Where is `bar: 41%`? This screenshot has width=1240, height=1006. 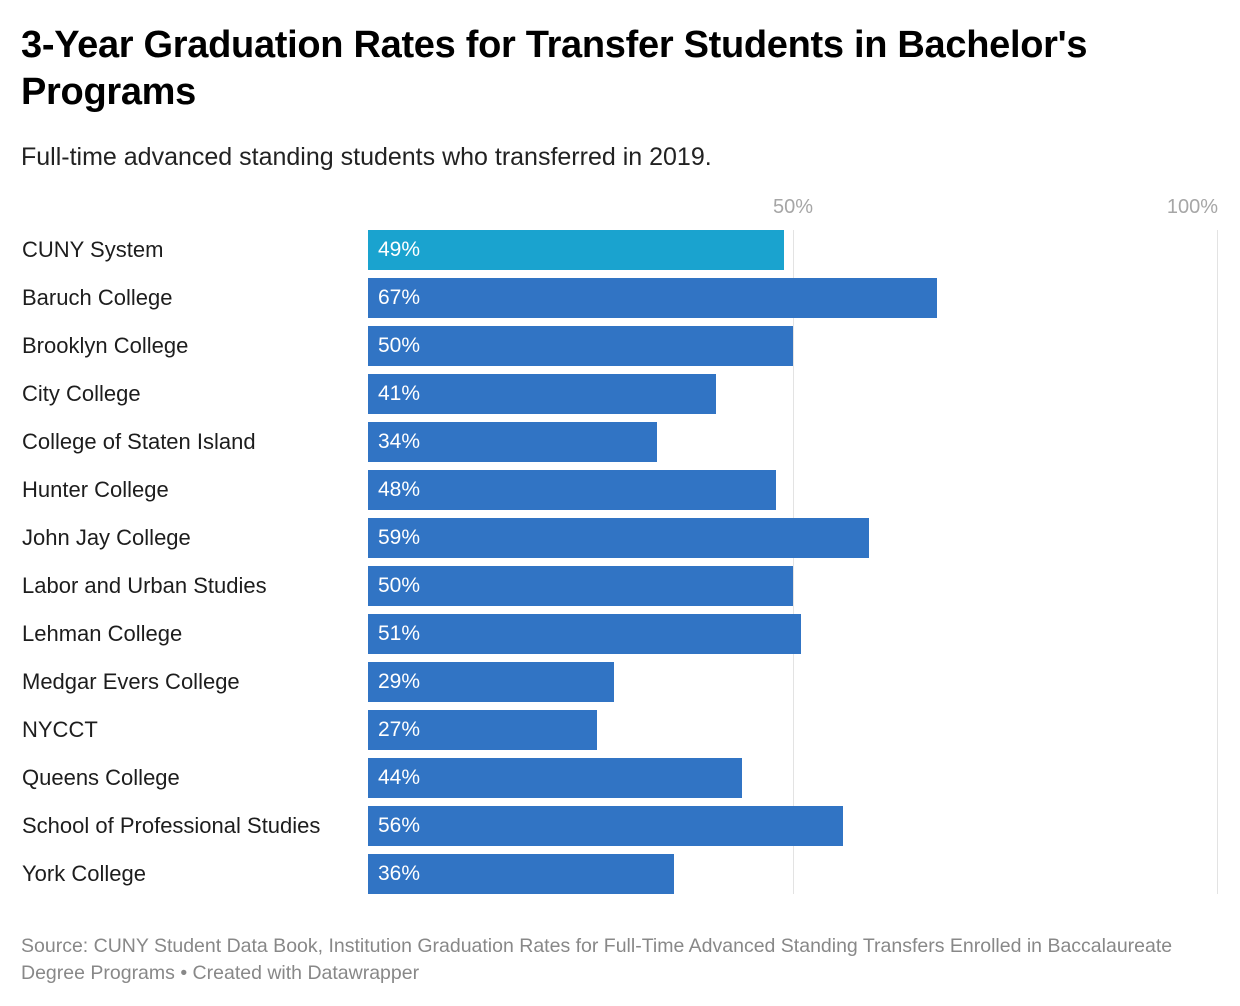
bar: 41% is located at coordinates (542, 394).